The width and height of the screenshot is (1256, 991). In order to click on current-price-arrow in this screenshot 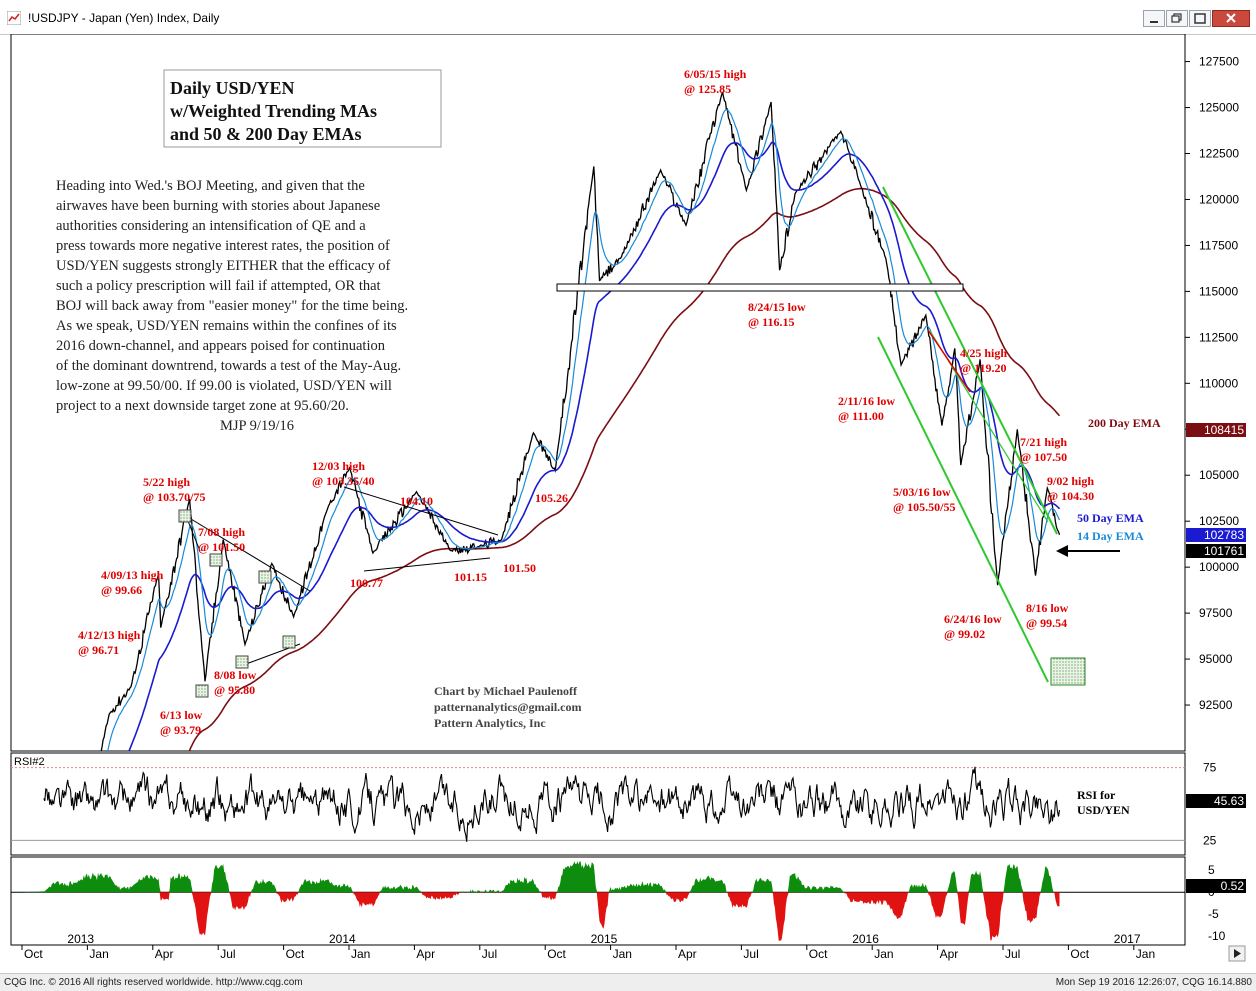, I will do `click(1088, 551)`.